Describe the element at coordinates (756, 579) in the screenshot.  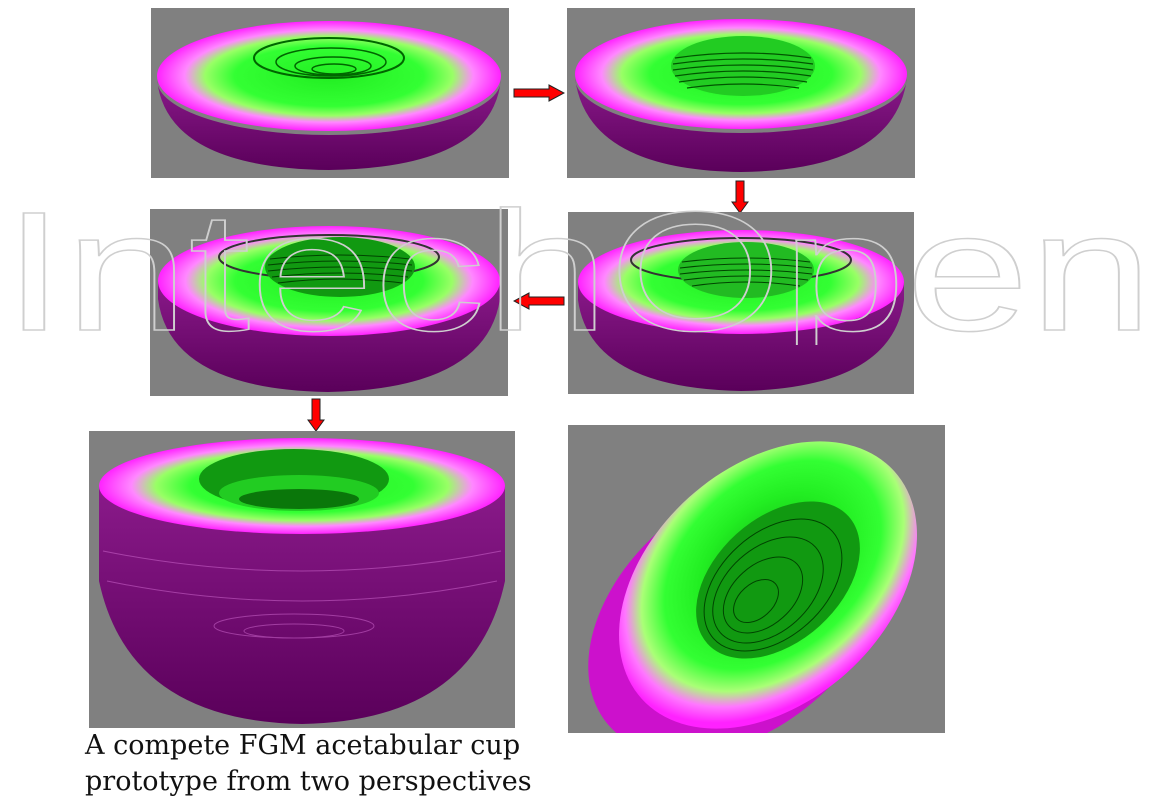
I see `cup-panel-complete-tilted` at that location.